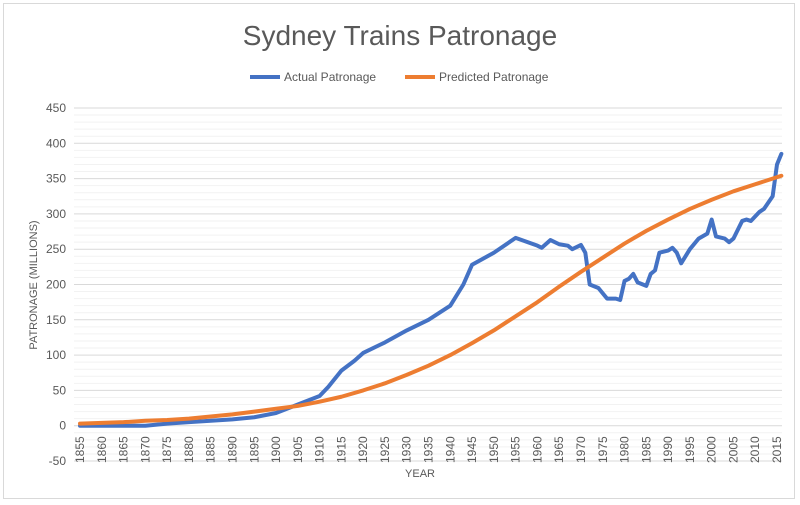  I want to click on y-tick-label: -50, so click(58, 461).